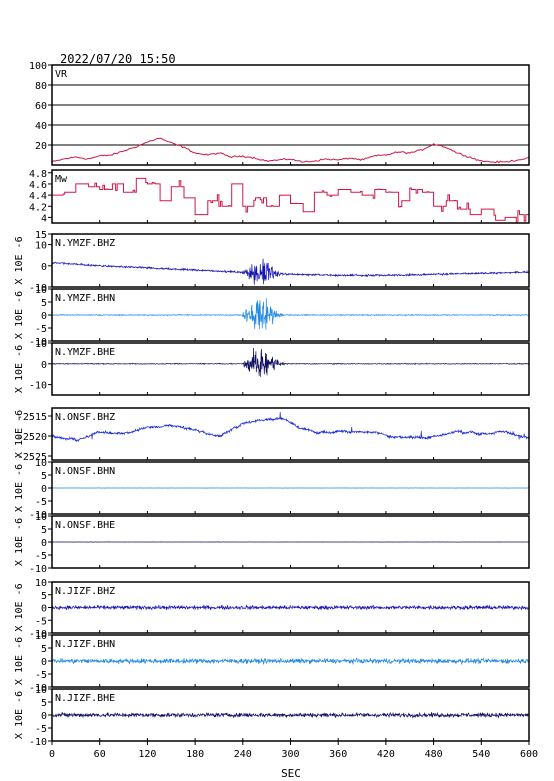 The width and height of the screenshot is (554, 781). What do you see at coordinates (338, 754) in the screenshot?
I see `x-tick-label: 360` at bounding box center [338, 754].